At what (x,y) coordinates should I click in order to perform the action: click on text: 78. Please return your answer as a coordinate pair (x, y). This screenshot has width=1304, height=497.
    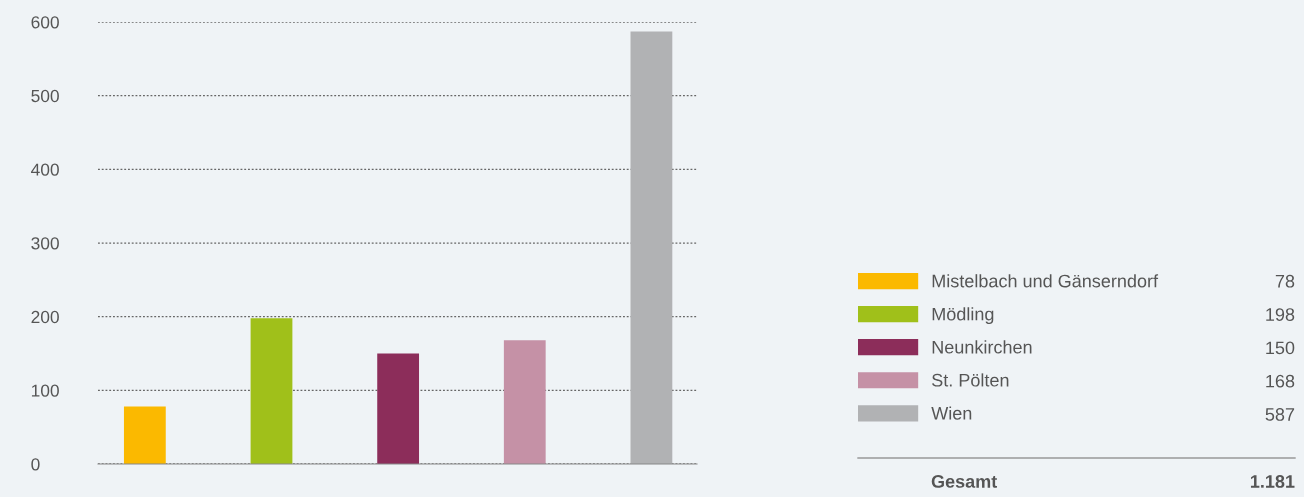
    Looking at the image, I should click on (1285, 281).